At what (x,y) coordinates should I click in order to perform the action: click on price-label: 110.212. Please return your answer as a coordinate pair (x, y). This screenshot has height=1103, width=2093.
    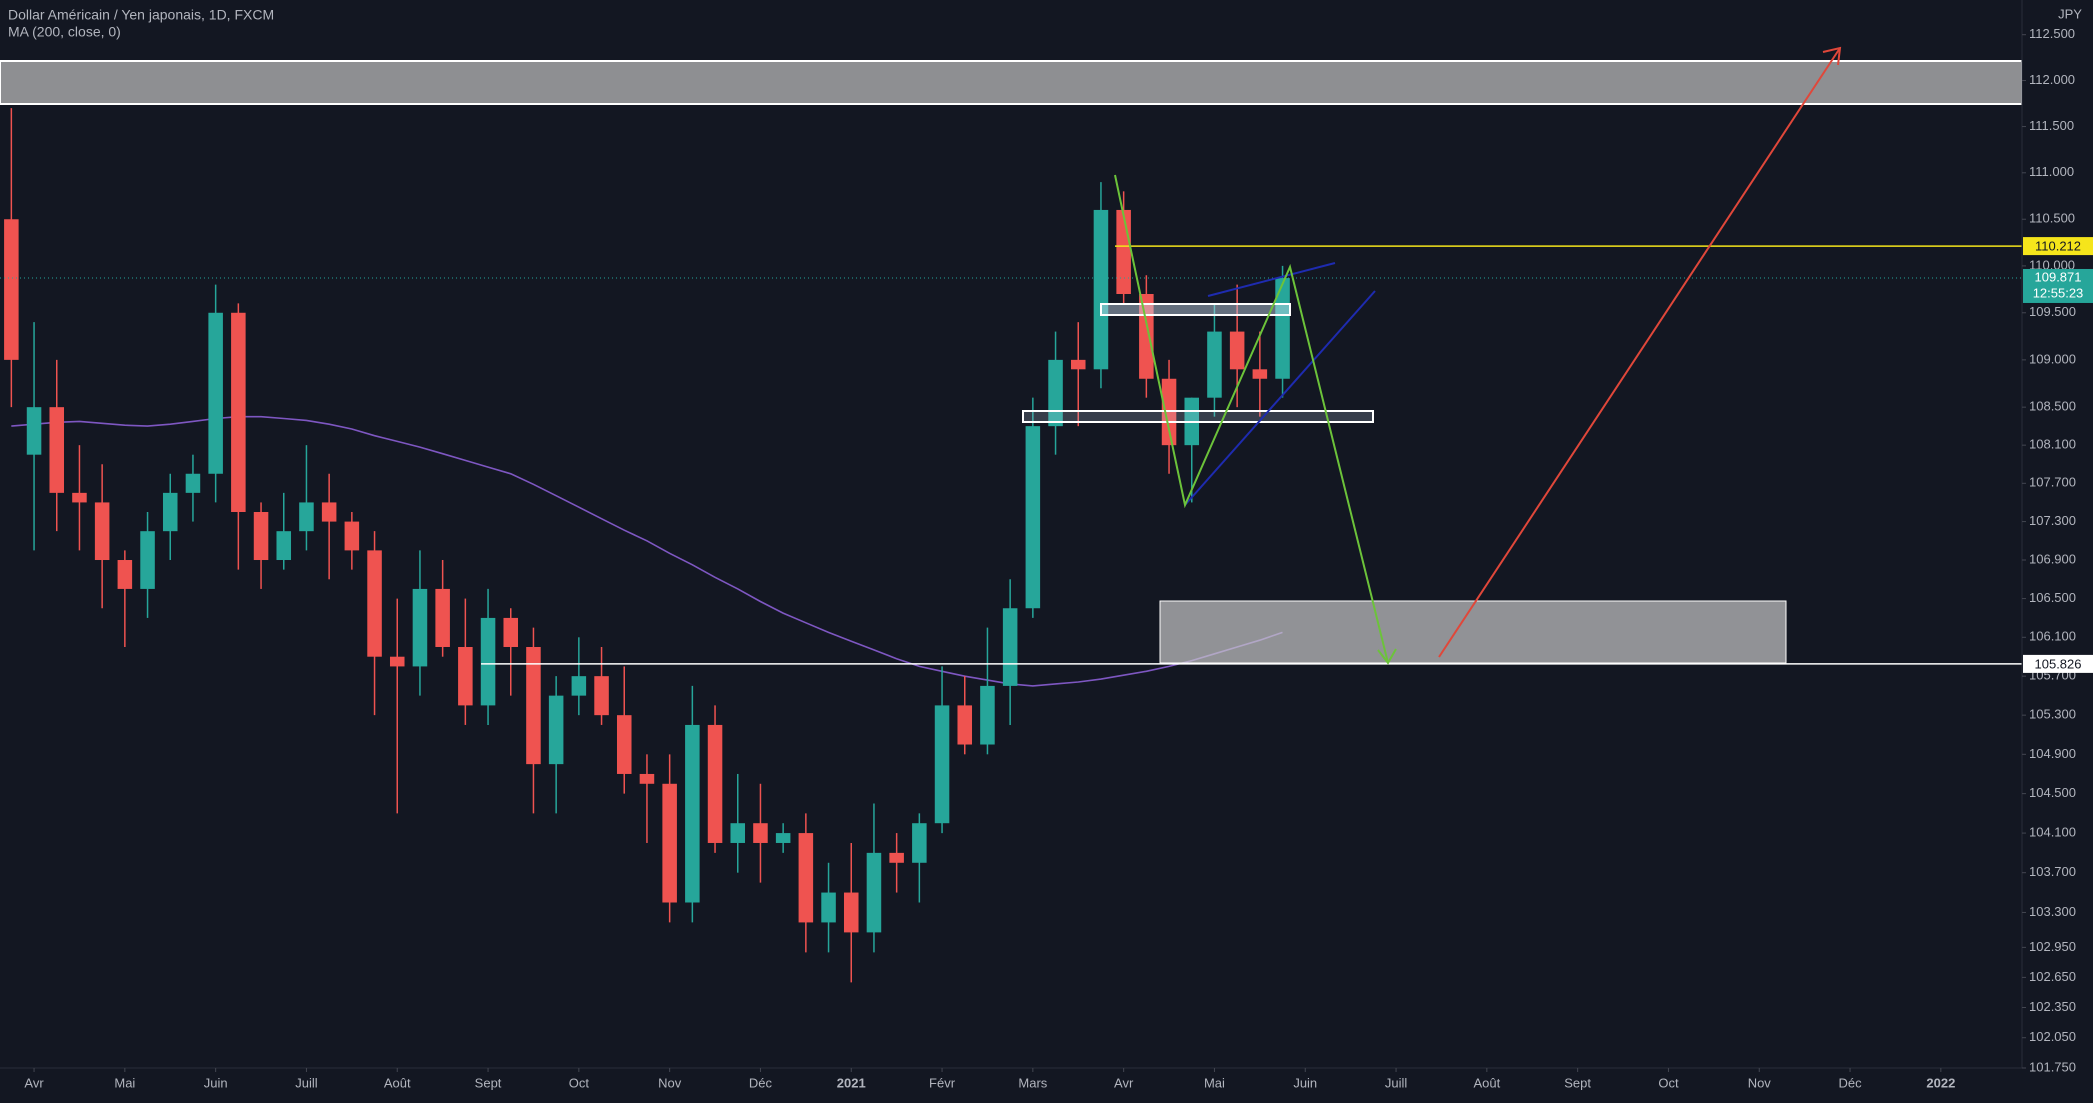
    Looking at the image, I should click on (2058, 246).